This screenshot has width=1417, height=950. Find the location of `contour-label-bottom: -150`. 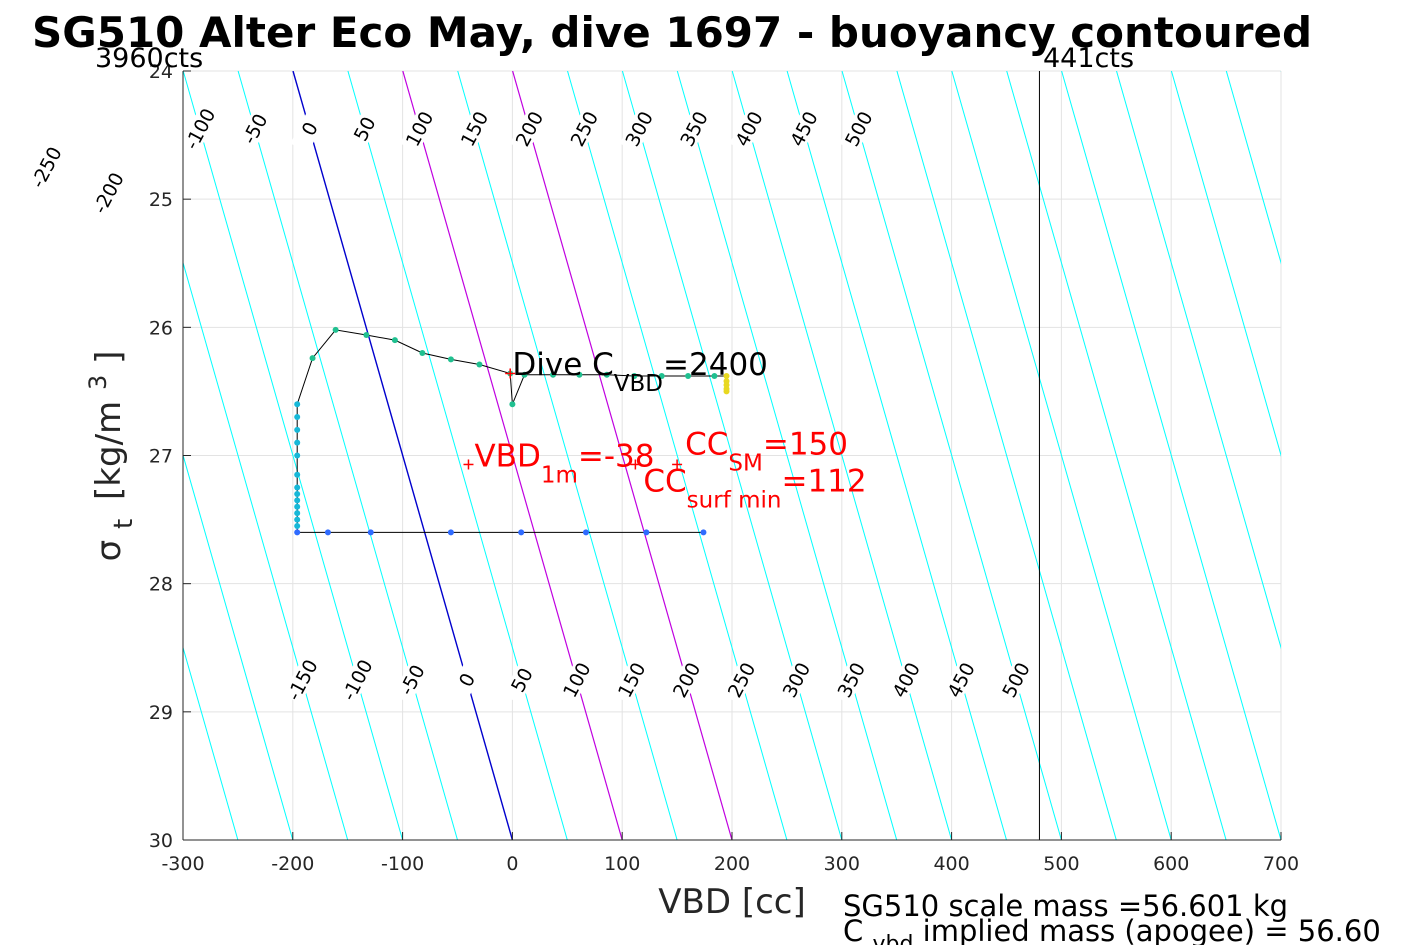

contour-label-bottom: -150 is located at coordinates (303, 680).